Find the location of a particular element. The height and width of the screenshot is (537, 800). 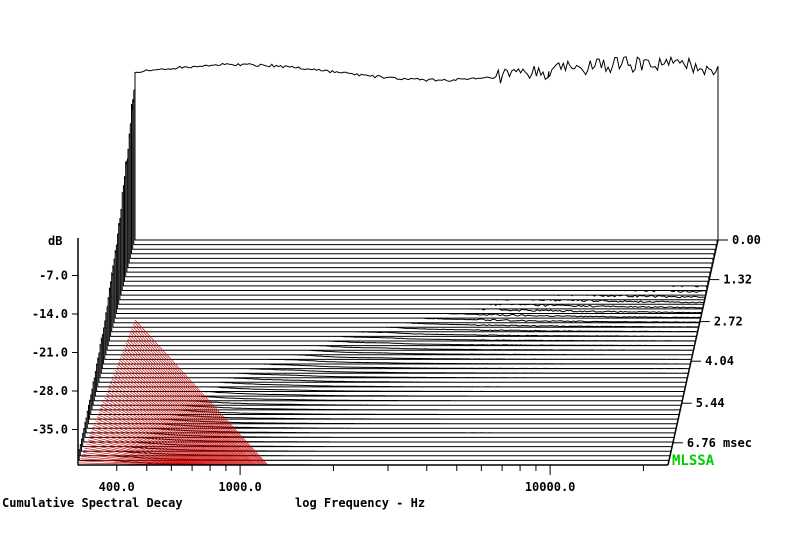

y-tick-label: -28.0 is located at coordinates (50, 391).